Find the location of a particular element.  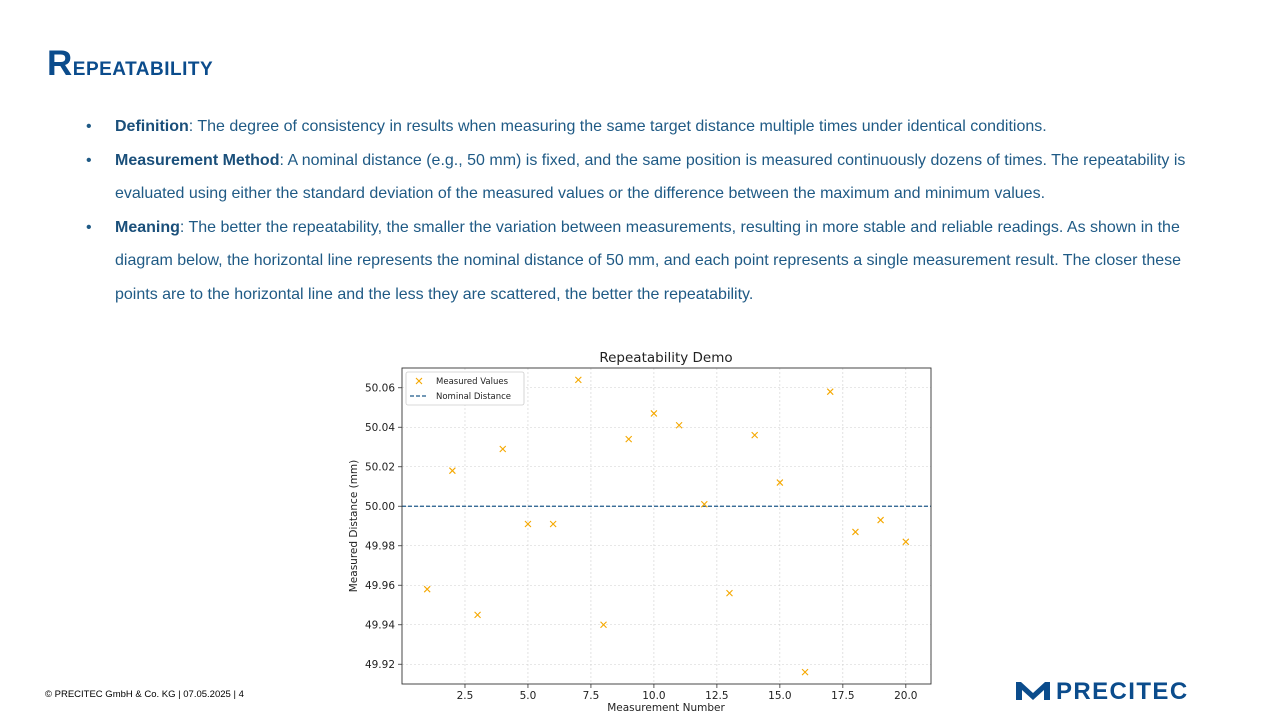

precitec-logo-icon is located at coordinates (1033, 691).